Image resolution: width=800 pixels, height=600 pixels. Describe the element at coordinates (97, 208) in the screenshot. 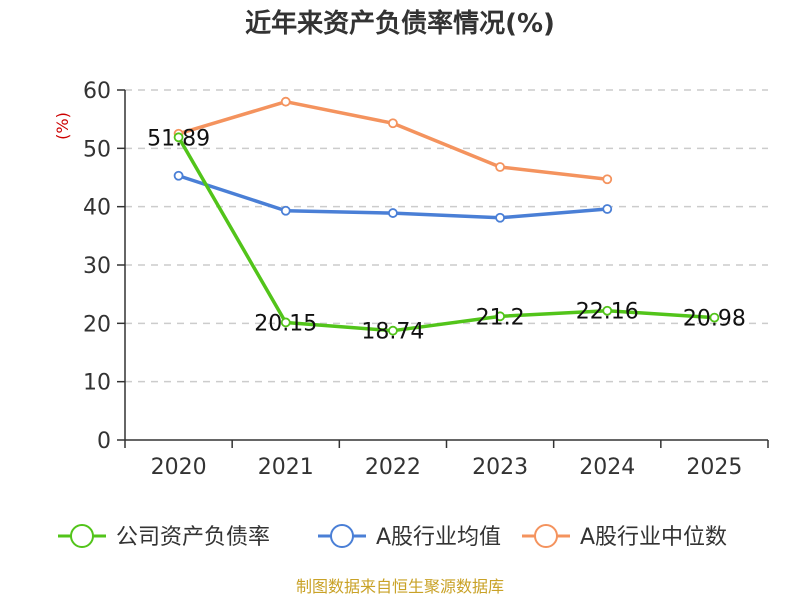

I see `y-tick-label: 40` at that location.